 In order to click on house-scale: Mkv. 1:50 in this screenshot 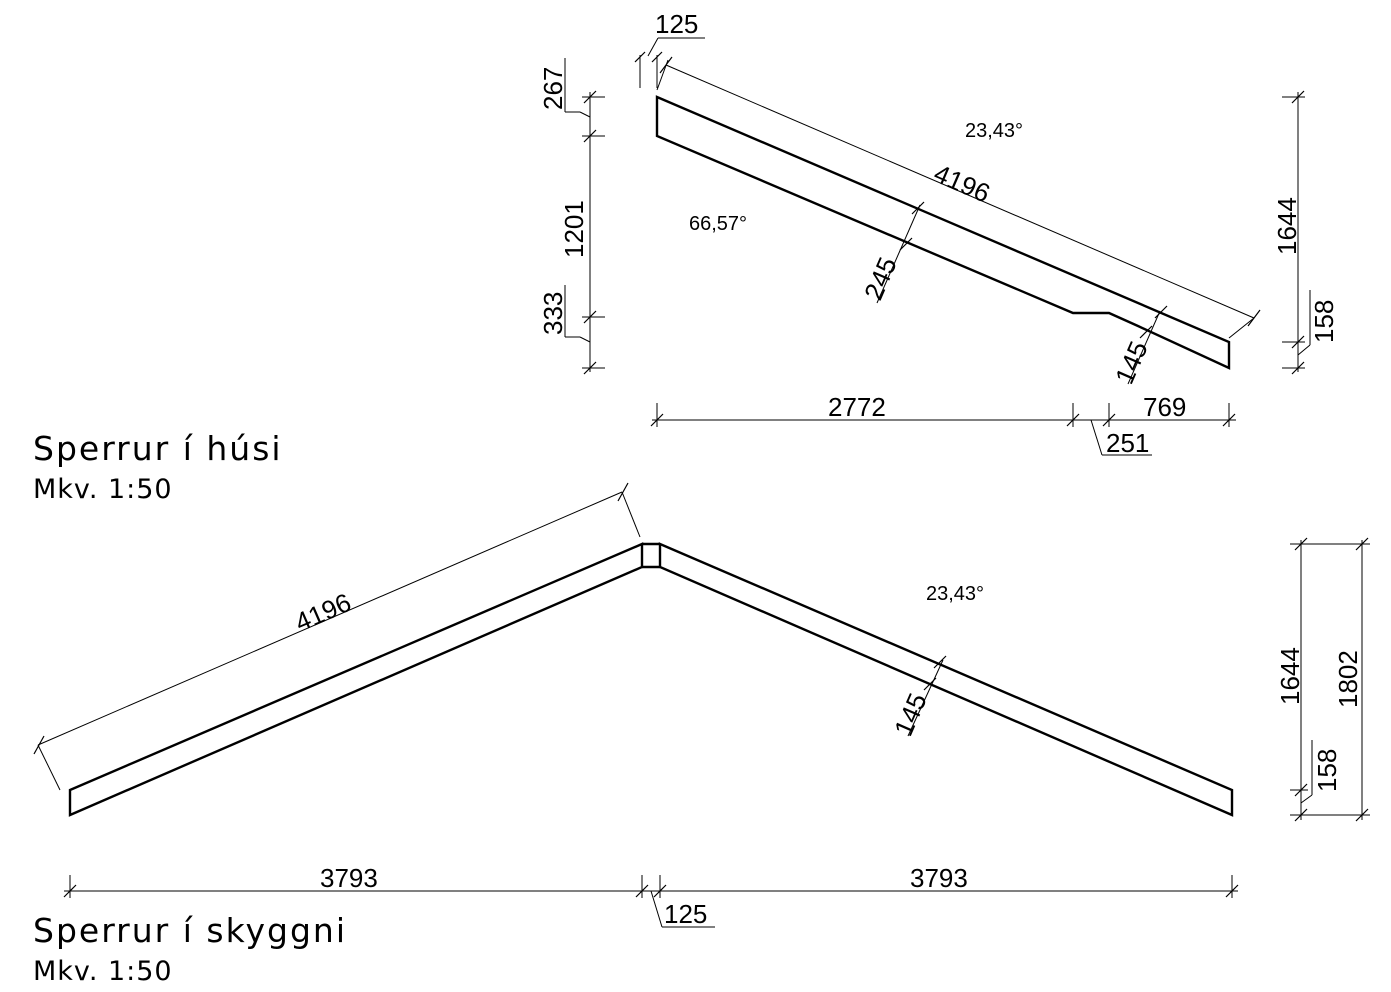, I will do `click(103, 489)`.